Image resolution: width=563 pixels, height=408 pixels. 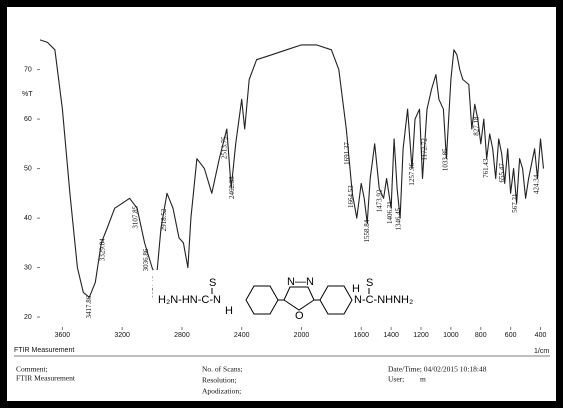 What do you see at coordinates (146, 259) in the screenshot?
I see `peak-label: 3036.86` at bounding box center [146, 259].